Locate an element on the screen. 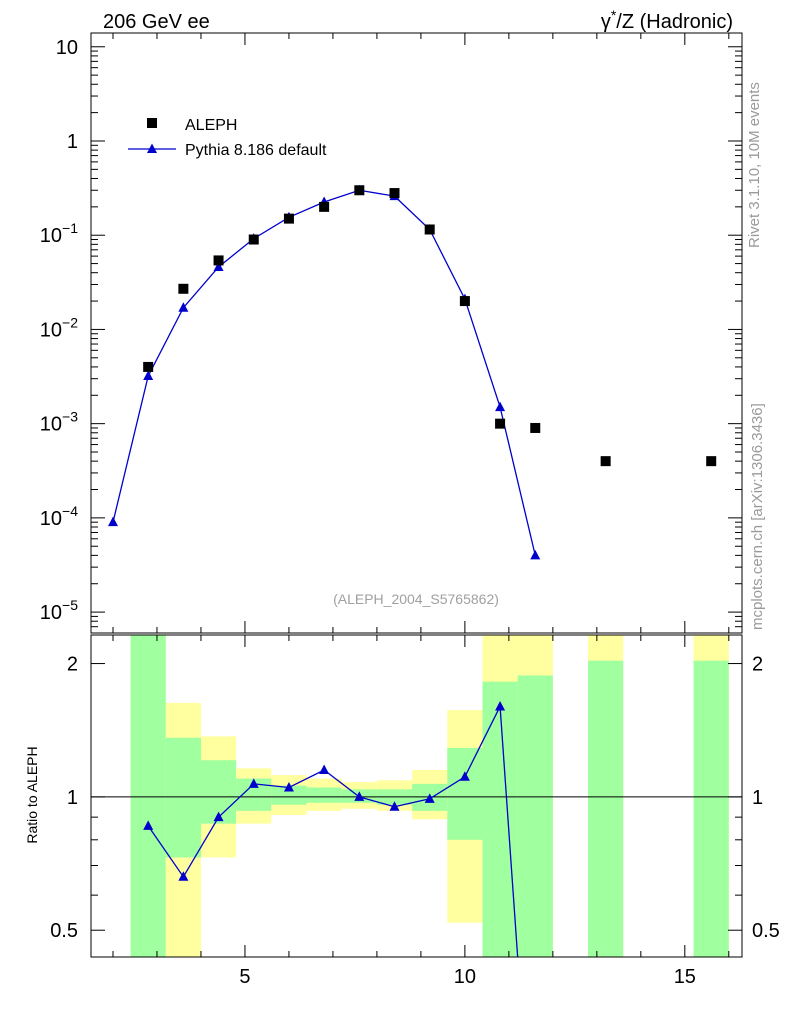  x-tick-label-10: 10 is located at coordinates (465, 977).